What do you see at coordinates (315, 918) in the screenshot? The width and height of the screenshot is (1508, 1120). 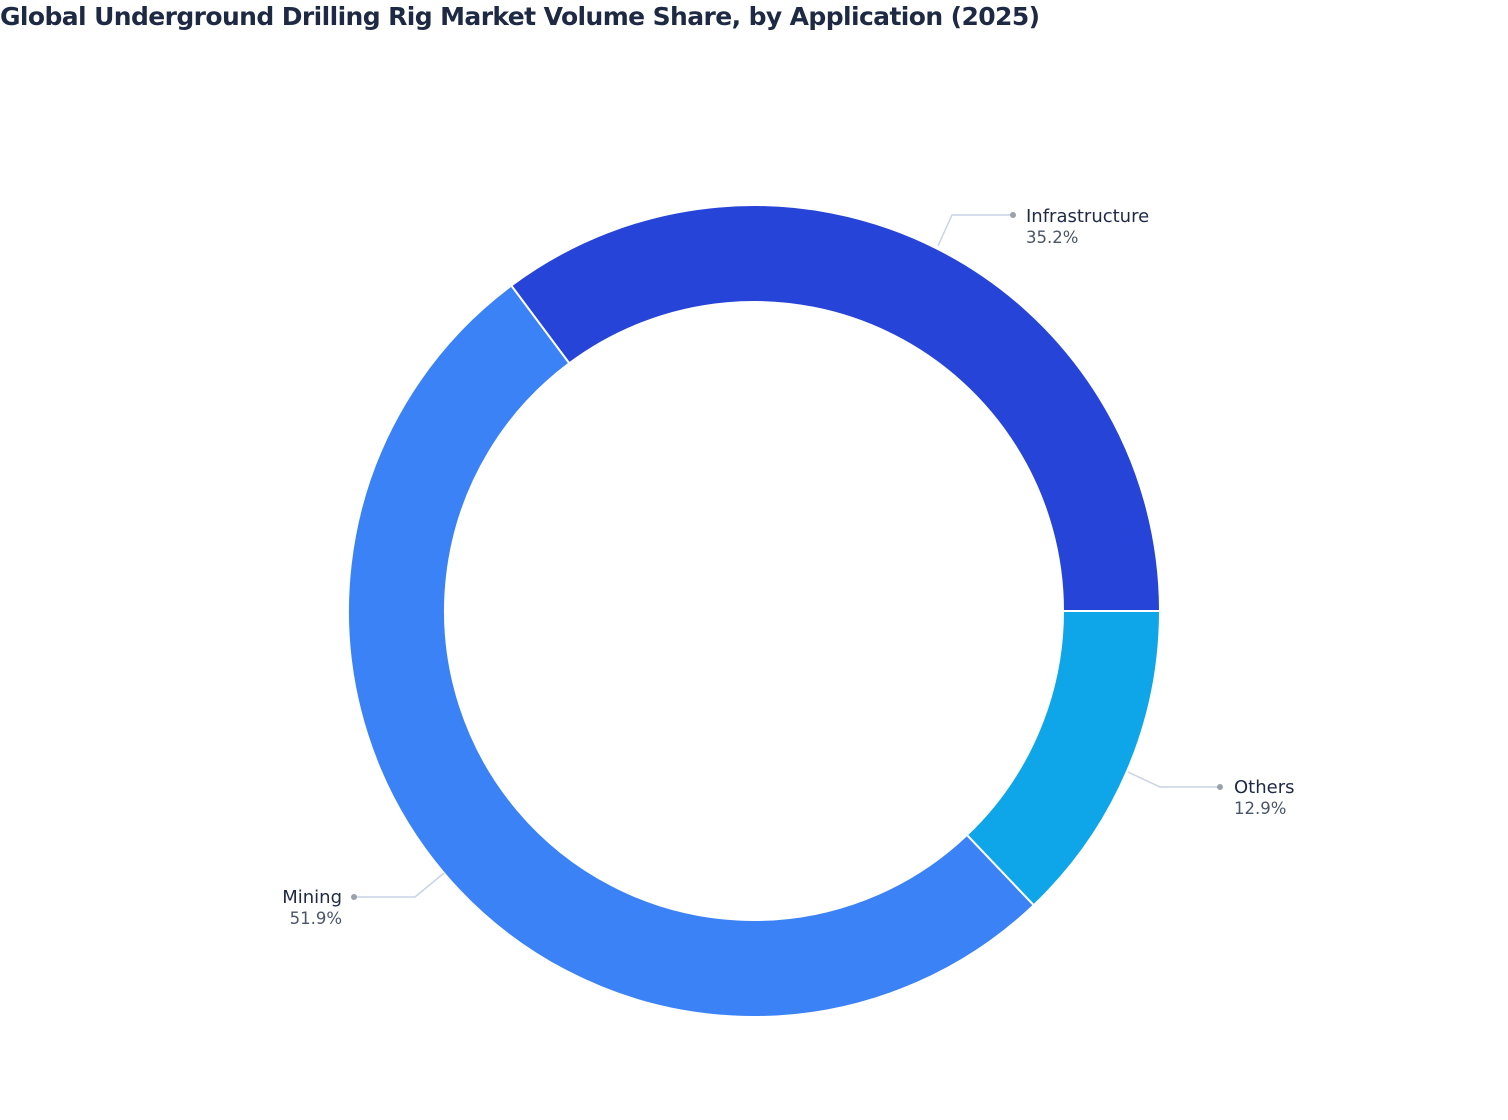 I see `label-value: 51.9%` at bounding box center [315, 918].